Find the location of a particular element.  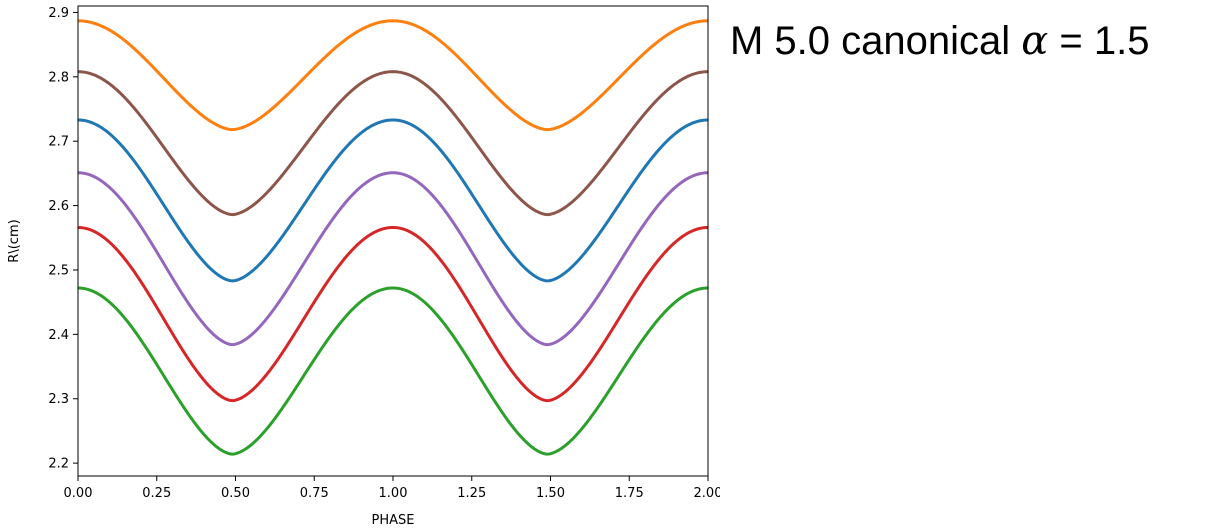

y-tick-label: 2.5 is located at coordinates (58, 270).